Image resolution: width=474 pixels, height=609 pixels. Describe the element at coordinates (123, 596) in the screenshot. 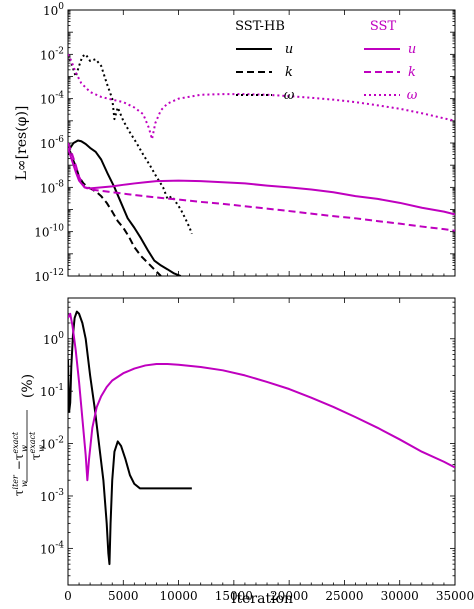

I see `x-tick-label: 5000` at that location.